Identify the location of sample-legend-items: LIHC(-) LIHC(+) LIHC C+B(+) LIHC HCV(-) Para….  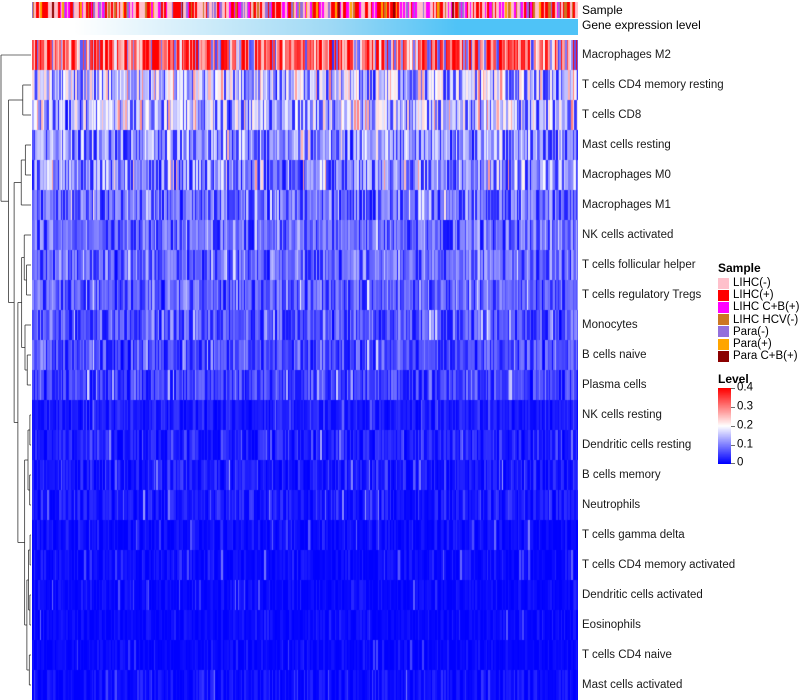
(759, 319).